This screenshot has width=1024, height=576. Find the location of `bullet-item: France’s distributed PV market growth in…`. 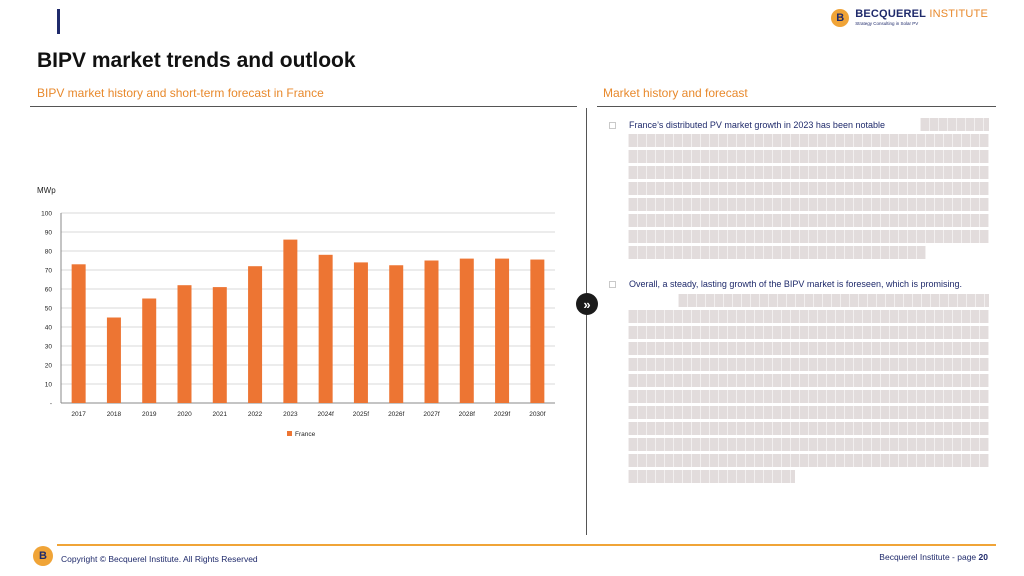

bullet-item: France’s distributed PV market growth in… is located at coordinates (799, 125).